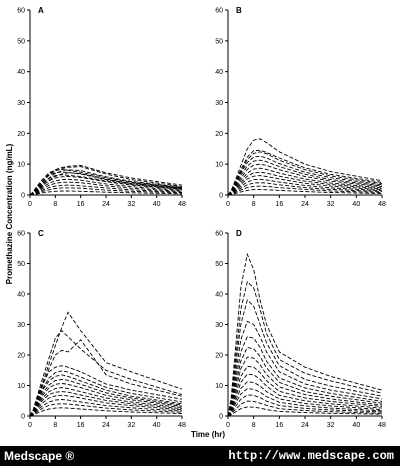 The width and height of the screenshot is (400, 466). What do you see at coordinates (208, 434) in the screenshot?
I see `x-axis-label: Time (hr)` at bounding box center [208, 434].